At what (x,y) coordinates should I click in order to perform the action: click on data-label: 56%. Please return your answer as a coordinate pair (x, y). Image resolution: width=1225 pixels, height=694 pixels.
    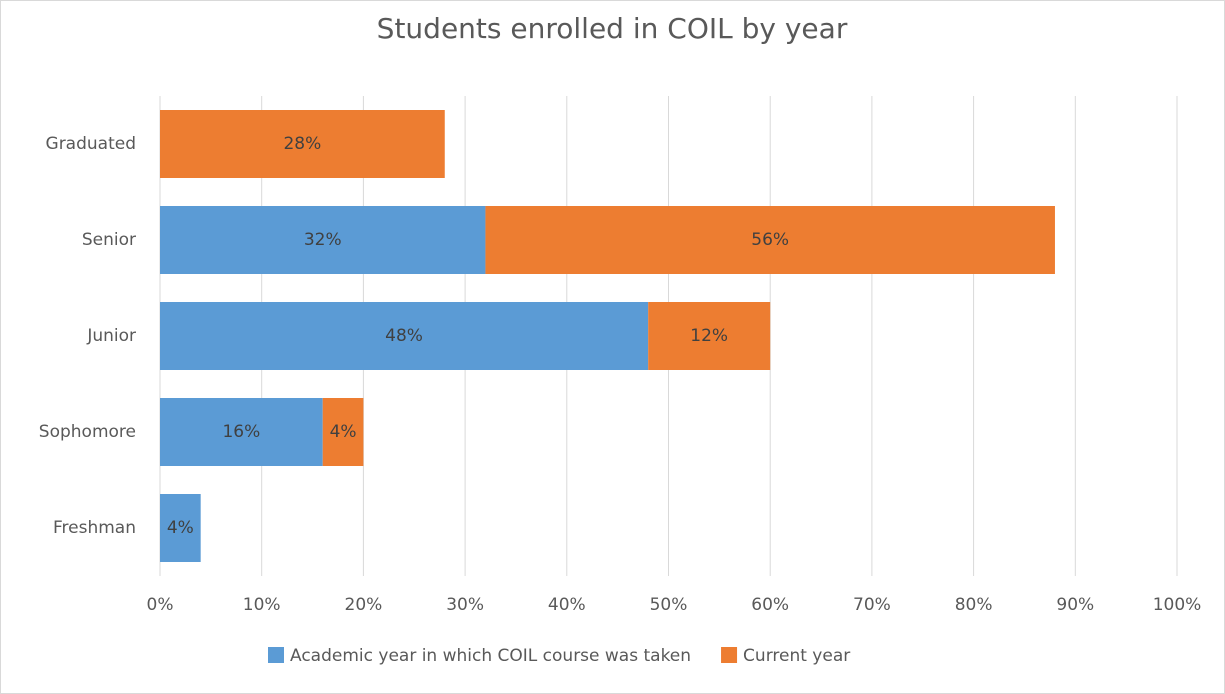
    Looking at the image, I should click on (770, 240).